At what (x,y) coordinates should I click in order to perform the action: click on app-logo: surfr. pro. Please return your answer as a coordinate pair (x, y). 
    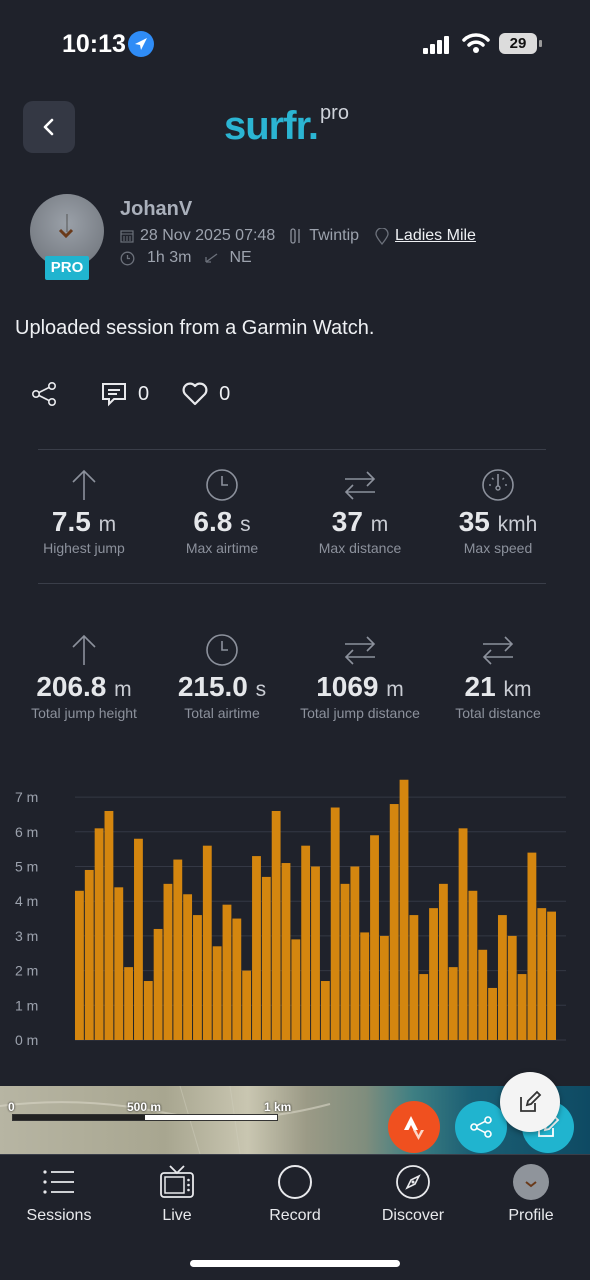
    Looking at the image, I should click on (286, 125).